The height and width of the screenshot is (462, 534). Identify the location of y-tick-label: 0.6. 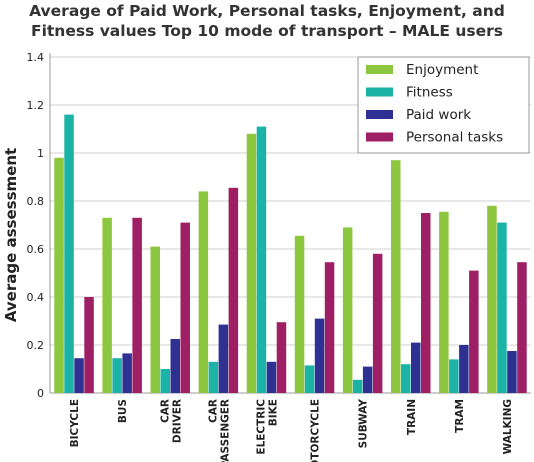
(36, 249).